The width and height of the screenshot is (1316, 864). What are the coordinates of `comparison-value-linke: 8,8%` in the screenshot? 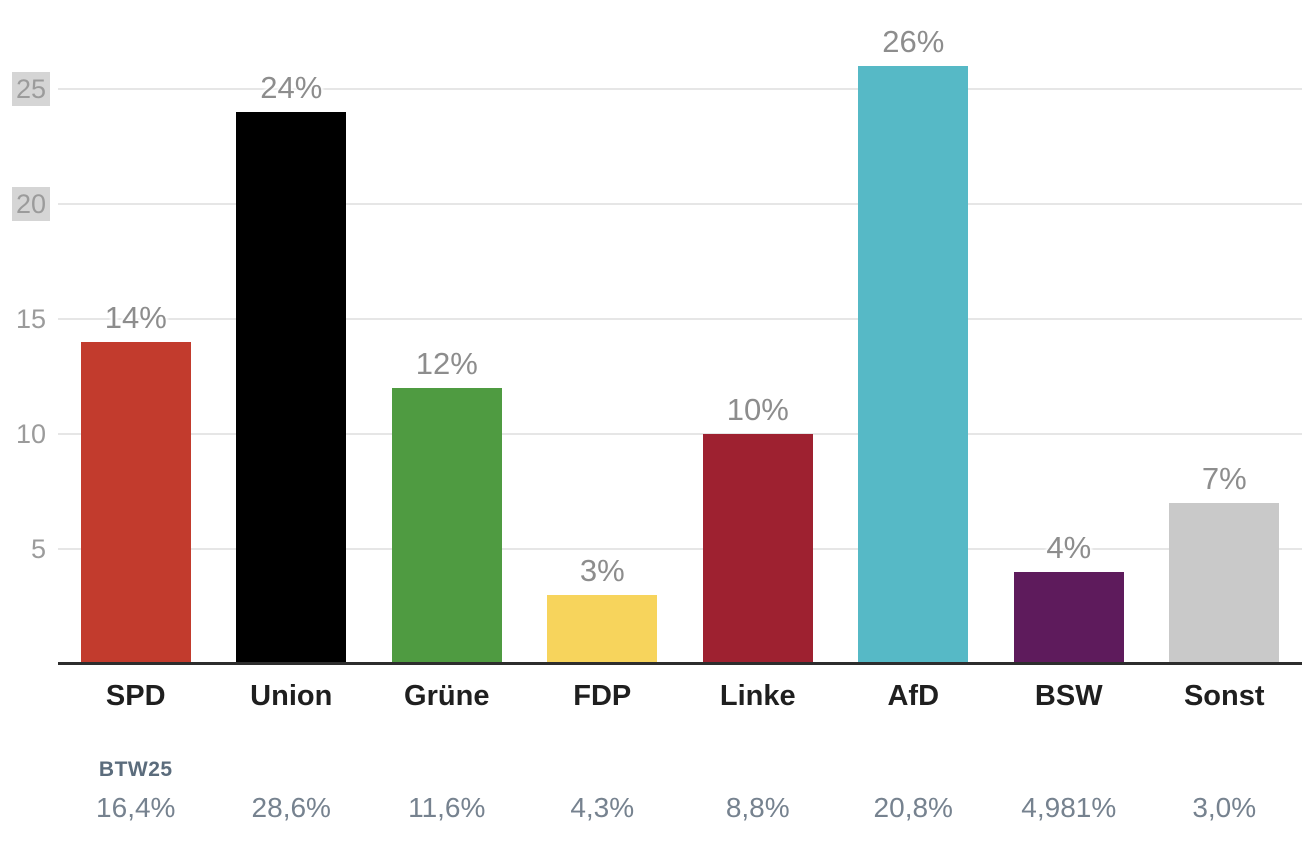 It's located at (757, 807).